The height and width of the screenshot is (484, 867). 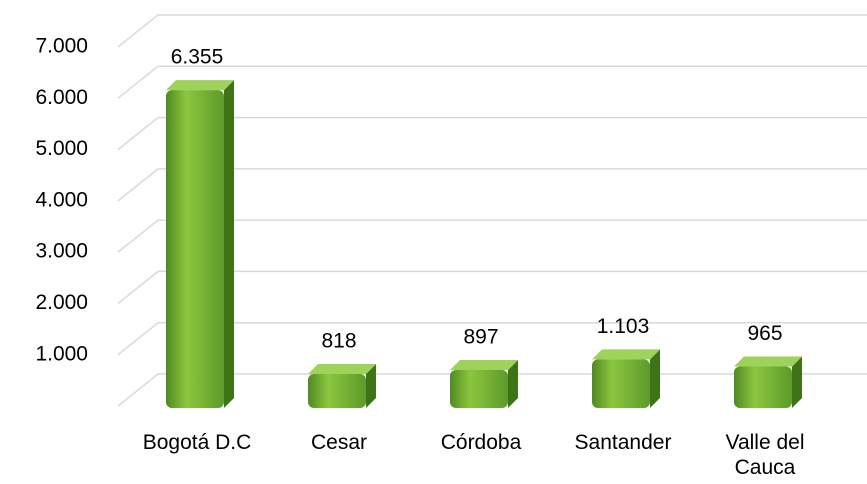 I want to click on y-tick-label: 1.000, so click(x=61, y=353).